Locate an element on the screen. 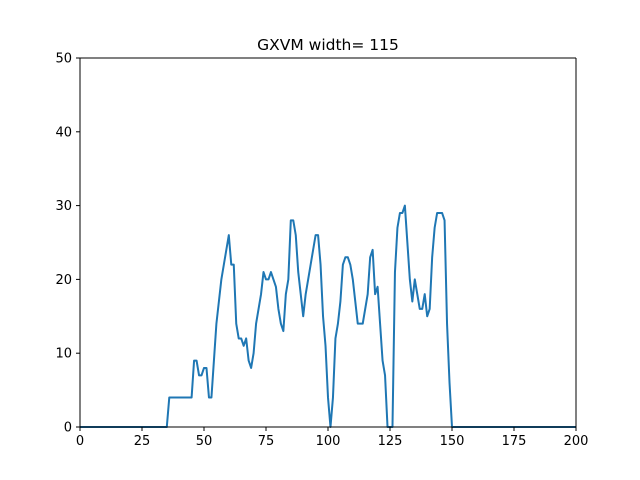 This screenshot has width=640, height=480. y-tick-label: 50 is located at coordinates (63, 59).